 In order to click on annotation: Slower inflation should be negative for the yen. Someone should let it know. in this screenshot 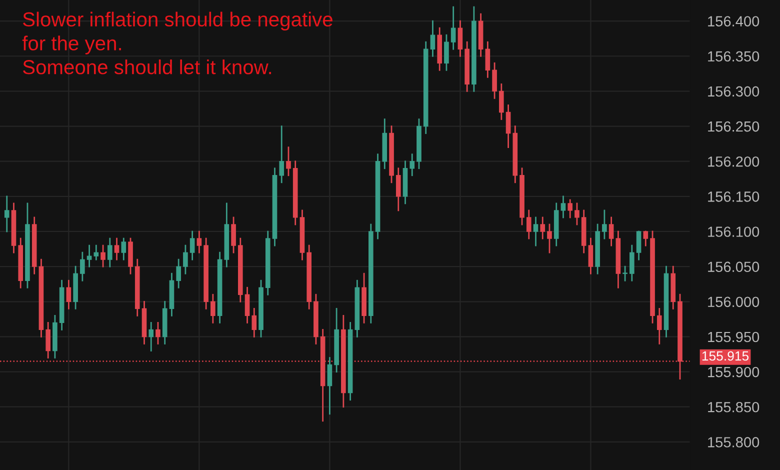, I will do `click(177, 43)`.